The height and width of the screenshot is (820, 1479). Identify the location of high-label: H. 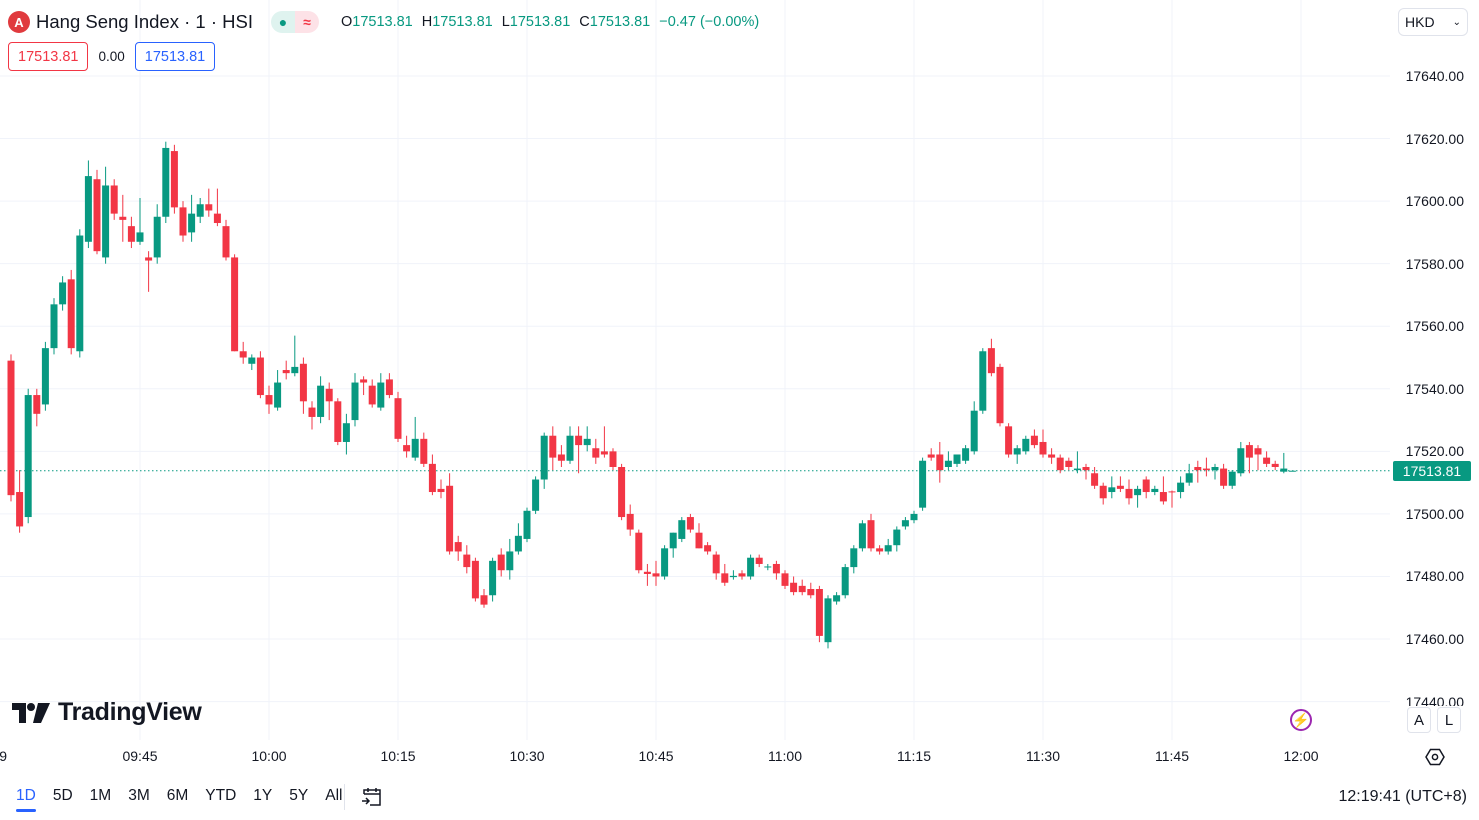
(427, 22).